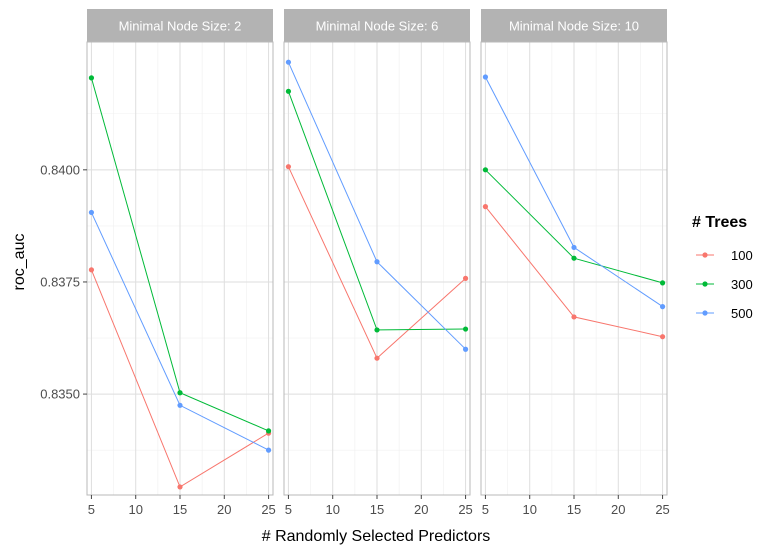 The width and height of the screenshot is (776, 553). What do you see at coordinates (60, 169) in the screenshot?
I see `y-tick-label: 0.8400` at bounding box center [60, 169].